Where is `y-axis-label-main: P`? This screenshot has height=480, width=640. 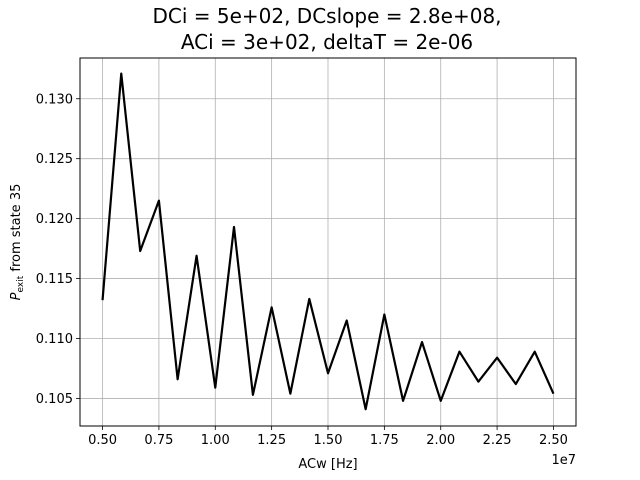
y-axis-label-main: P is located at coordinates (16, 296).